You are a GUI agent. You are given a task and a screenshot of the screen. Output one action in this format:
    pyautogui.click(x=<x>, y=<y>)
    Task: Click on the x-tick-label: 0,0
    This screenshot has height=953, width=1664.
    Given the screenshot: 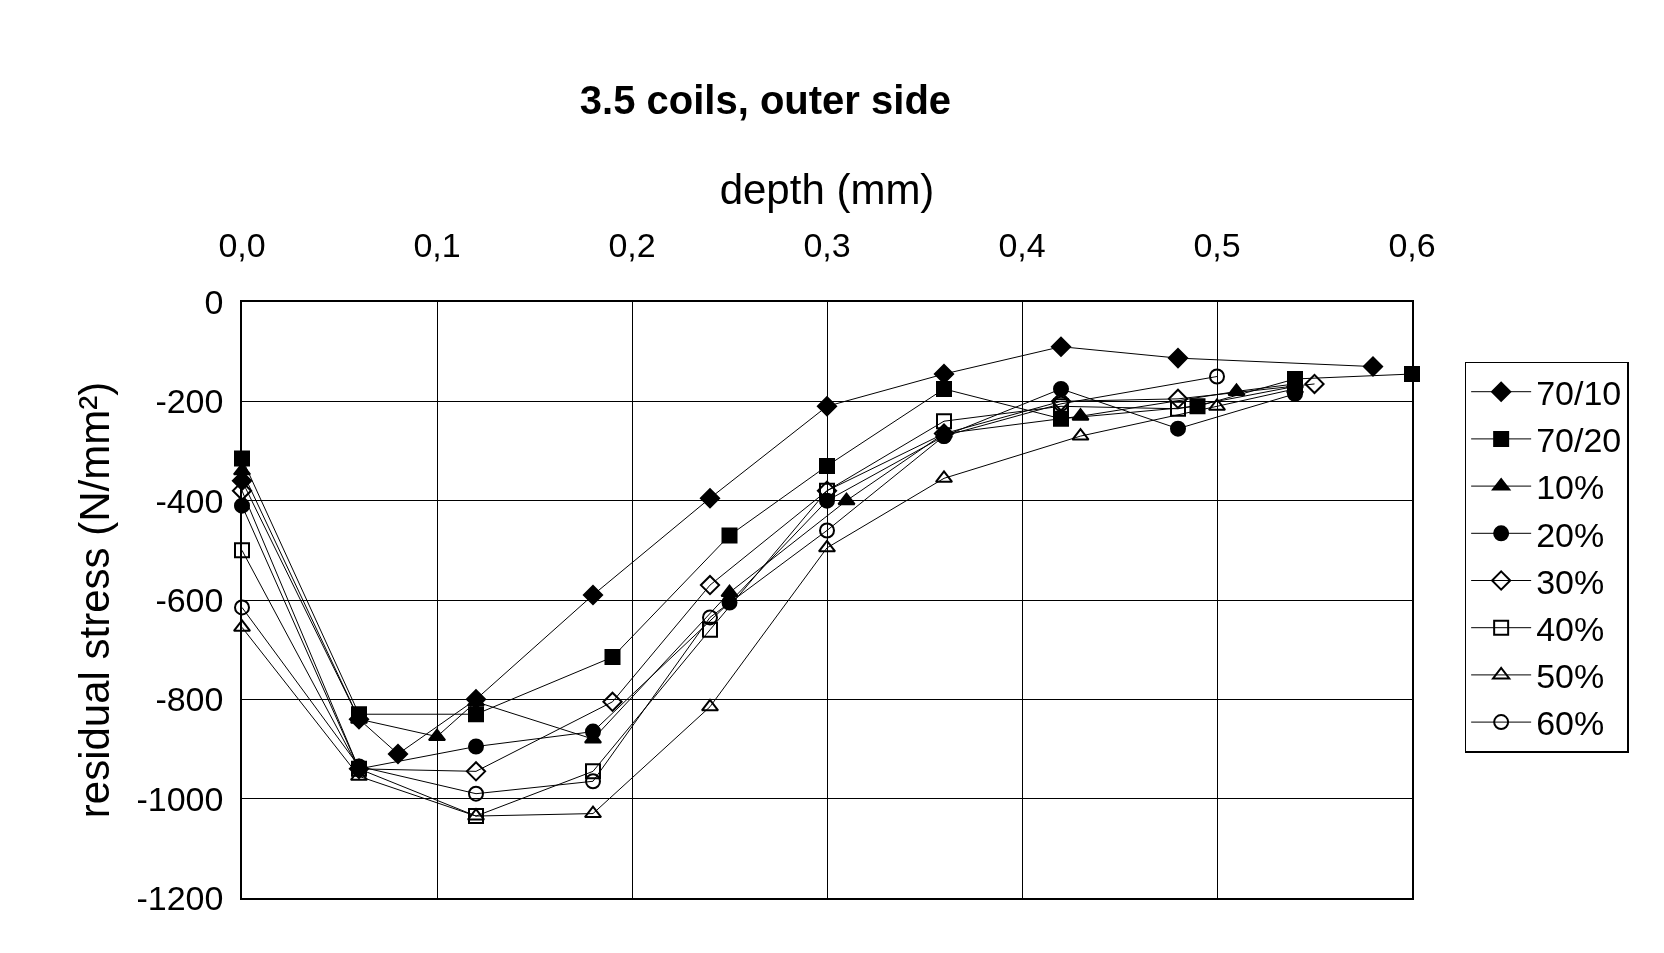 What is the action you would take?
    pyautogui.click(x=242, y=244)
    